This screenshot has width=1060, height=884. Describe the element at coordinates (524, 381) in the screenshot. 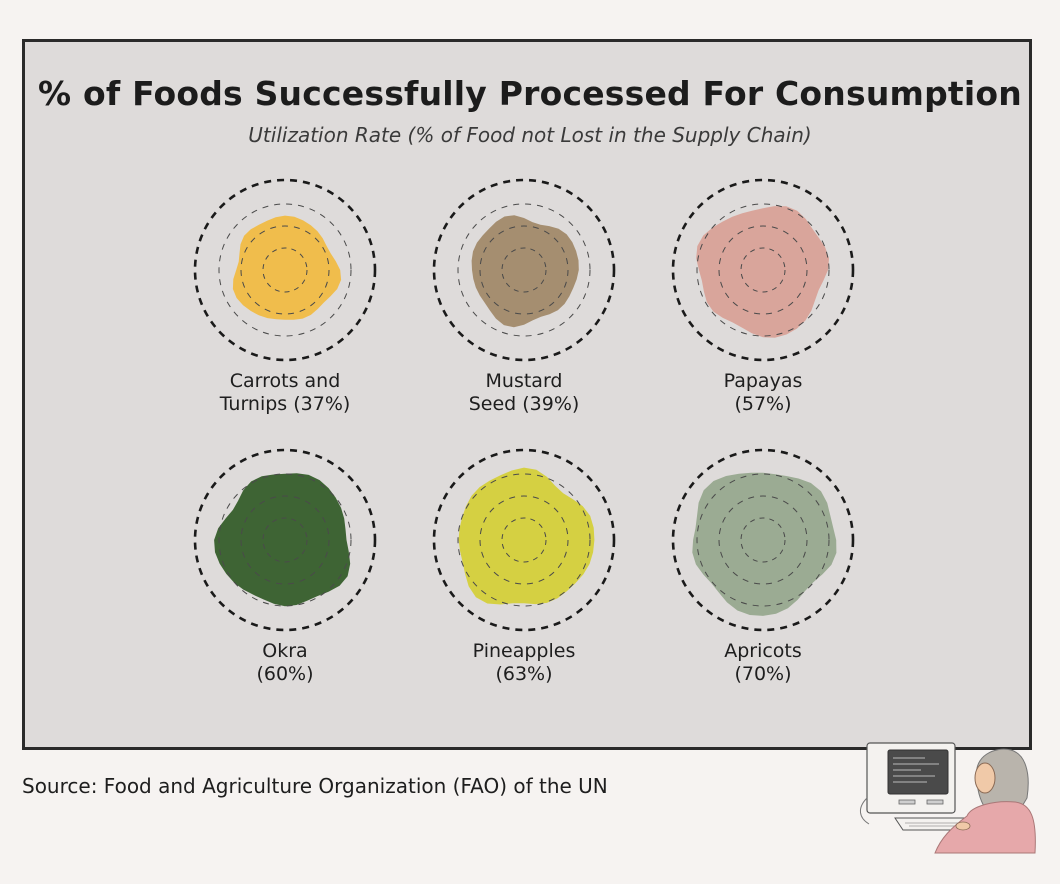

I see `bubble-label-line1: Mustard` at that location.